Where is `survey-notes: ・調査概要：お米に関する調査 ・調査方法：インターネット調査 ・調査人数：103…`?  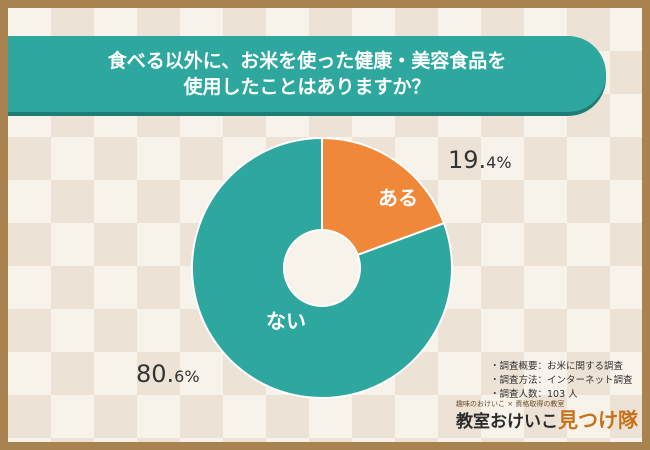 survey-notes: ・調査概要：お米に関する調査 ・調査方法：インターネット調査 ・調査人数：103… is located at coordinates (561, 381).